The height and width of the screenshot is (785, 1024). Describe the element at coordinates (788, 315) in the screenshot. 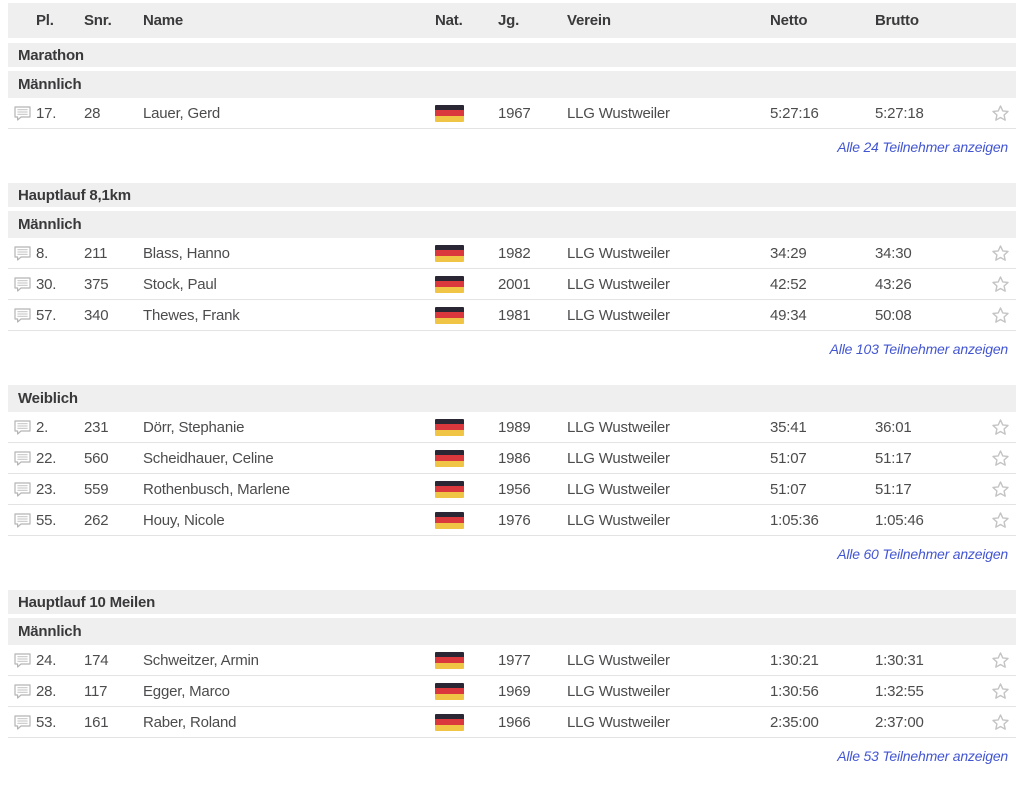

I see `netto-cell: 49:34` at that location.